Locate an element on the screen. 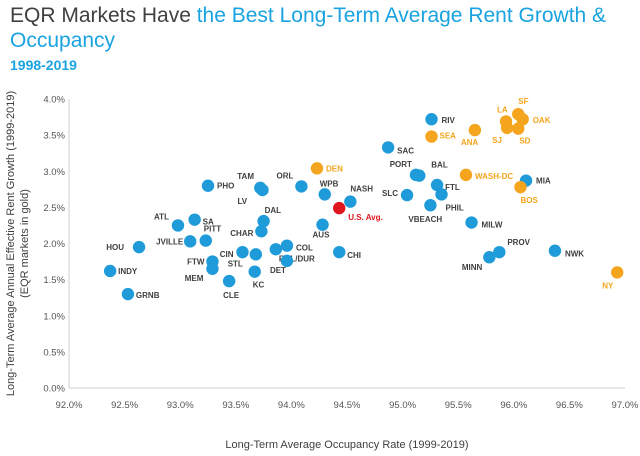 This screenshot has width=640, height=456. point-cin is located at coordinates (242, 252).